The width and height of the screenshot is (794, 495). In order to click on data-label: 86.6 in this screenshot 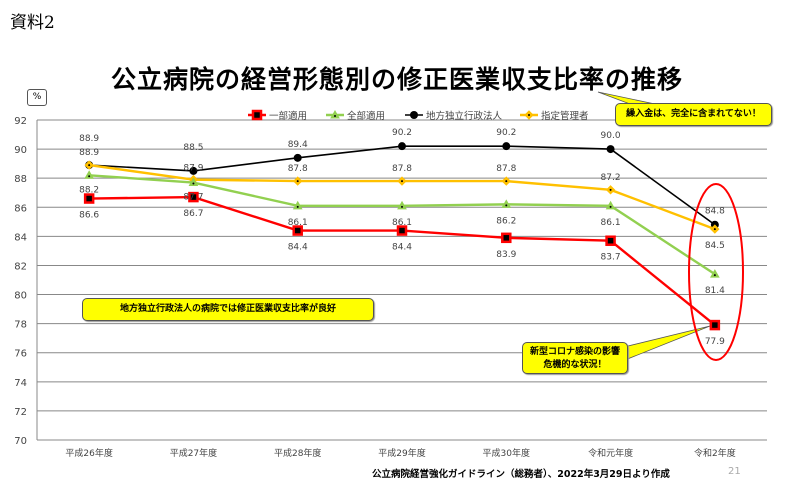, I will do `click(89, 216)`.